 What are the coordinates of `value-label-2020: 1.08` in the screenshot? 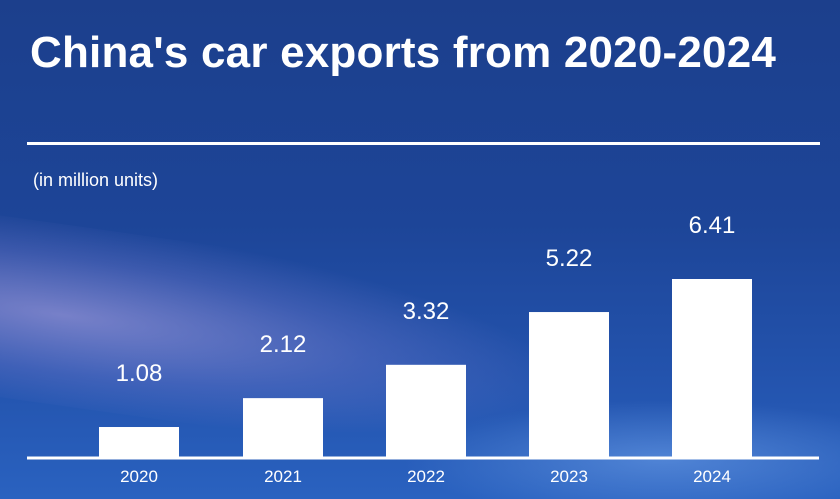 It's located at (139, 373).